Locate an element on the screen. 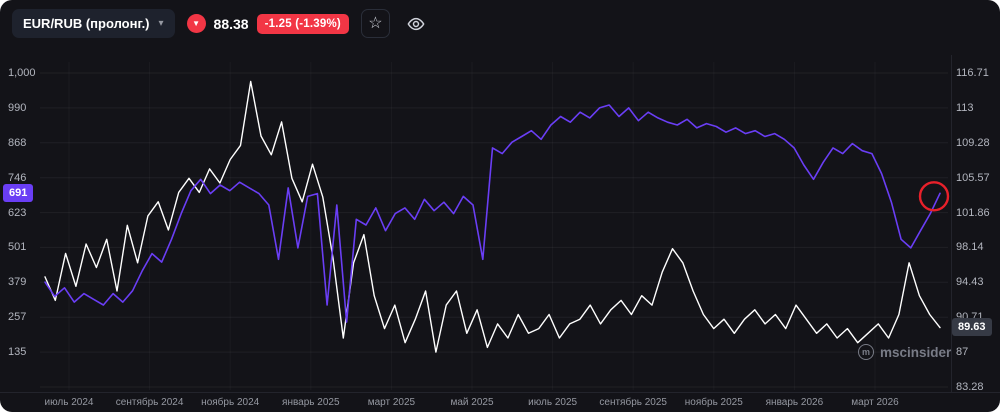 This screenshot has width=1000, height=412. symbol-label: EUR/RUB (пролонг.) is located at coordinates (86, 23).